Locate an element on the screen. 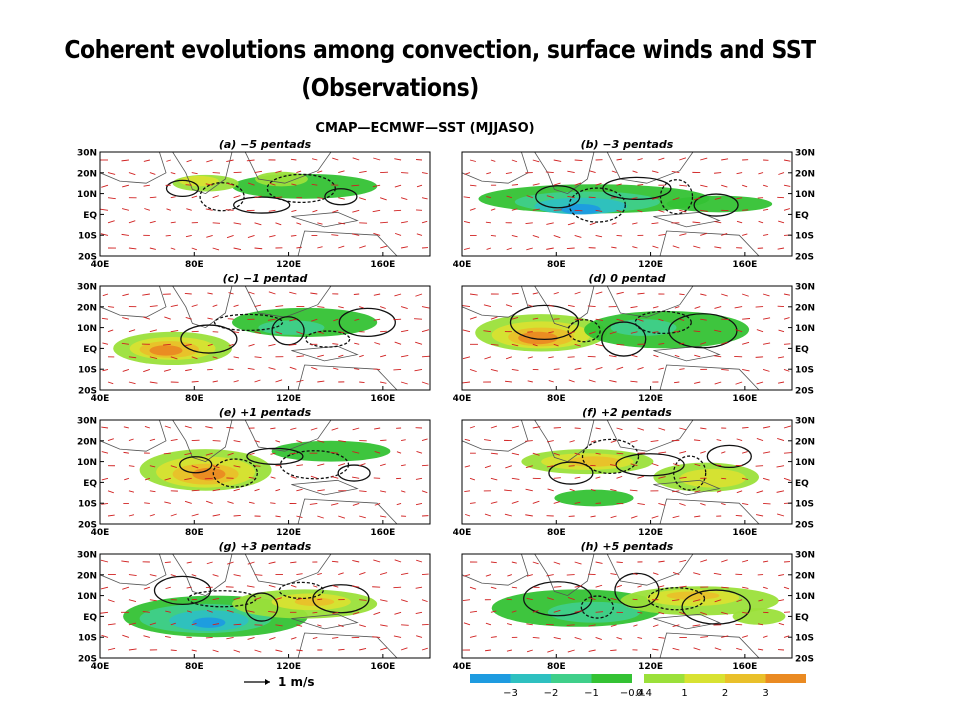 This screenshot has width=960, height=720. colorbar-label: −0.4 is located at coordinates (632, 693).